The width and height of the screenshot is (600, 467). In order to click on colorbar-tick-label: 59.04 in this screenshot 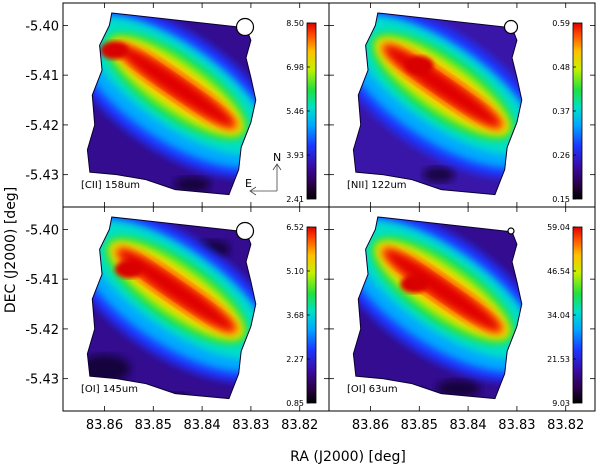, I will do `click(558, 227)`.